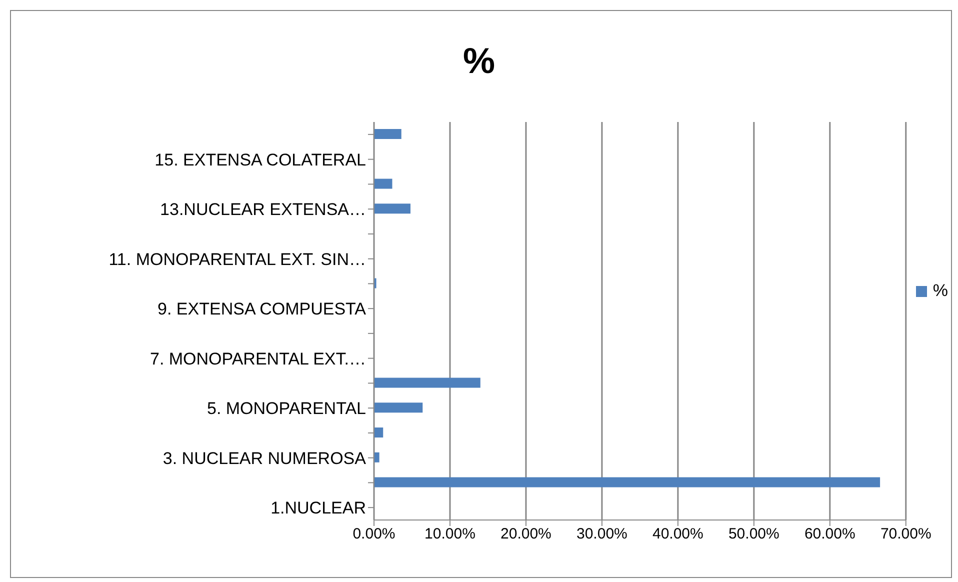 The width and height of the screenshot is (958, 582). Describe the element at coordinates (602, 534) in the screenshot. I see `x-tick-label: 30.00%` at that location.